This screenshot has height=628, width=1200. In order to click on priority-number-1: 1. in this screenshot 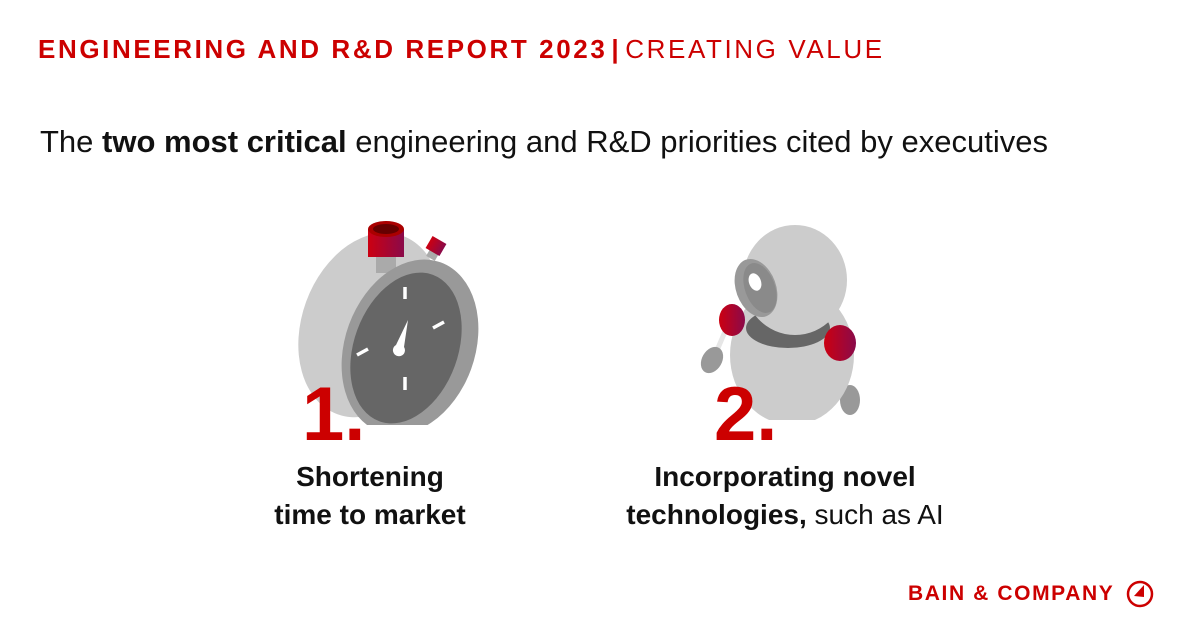, I will do `click(334, 414)`.